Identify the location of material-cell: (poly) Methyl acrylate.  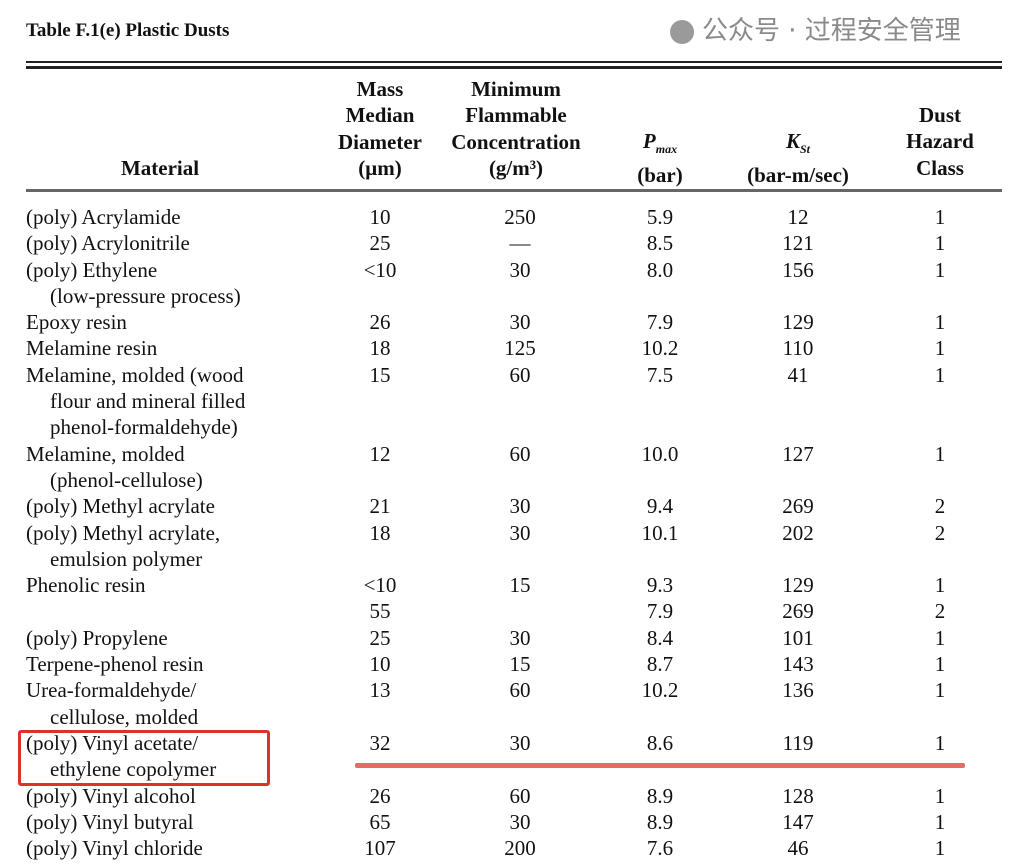
(525, 506).